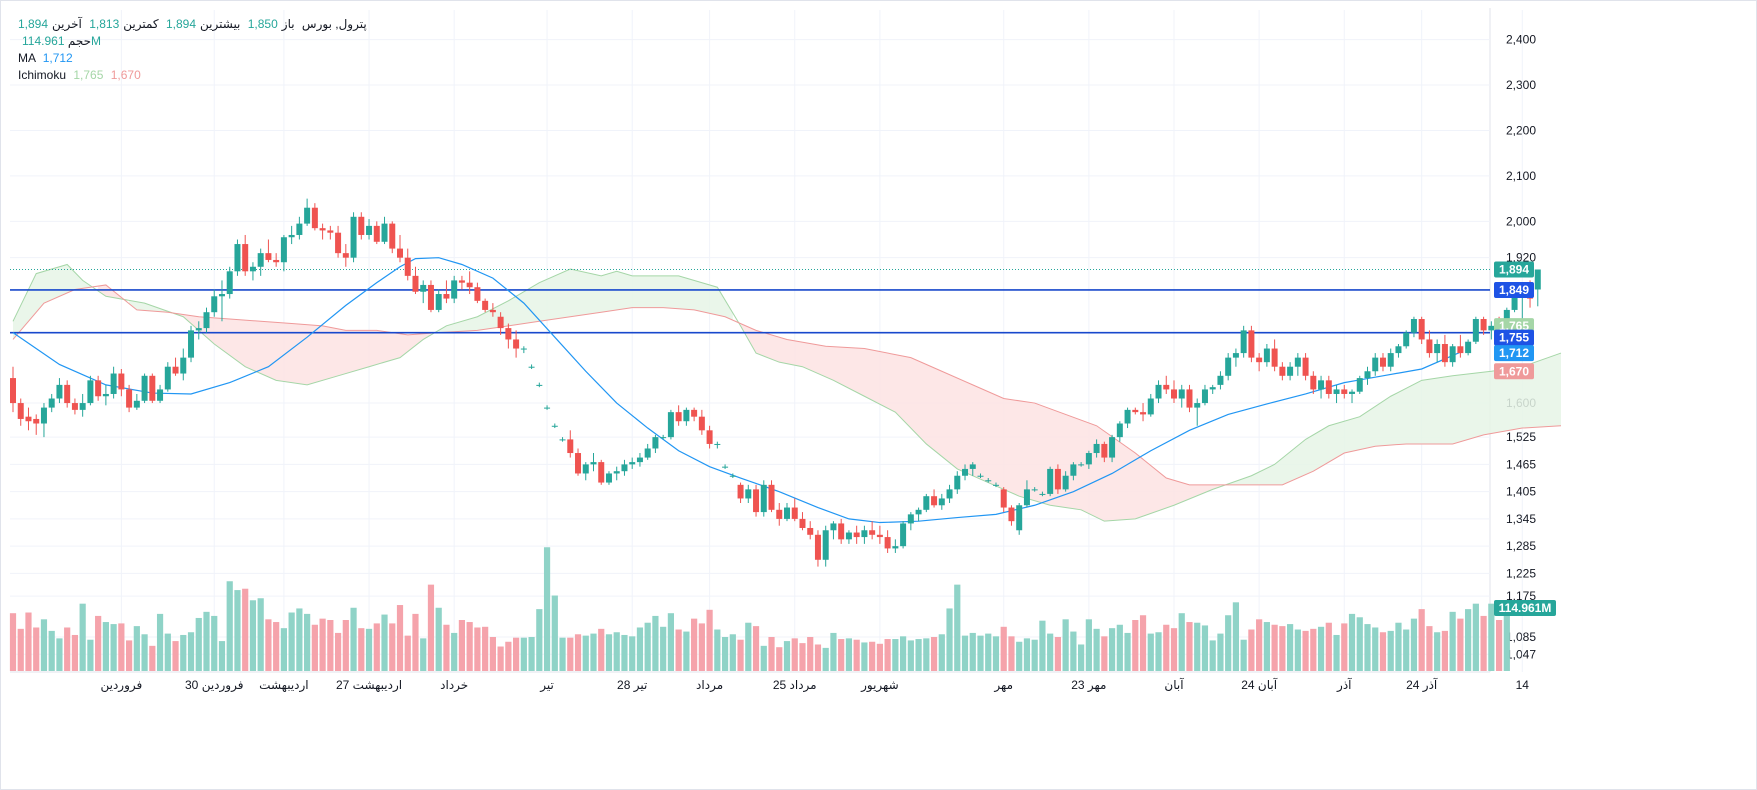 The width and height of the screenshot is (1757, 790). I want to click on x-tick-label: اردیبهشت, so click(283, 685).